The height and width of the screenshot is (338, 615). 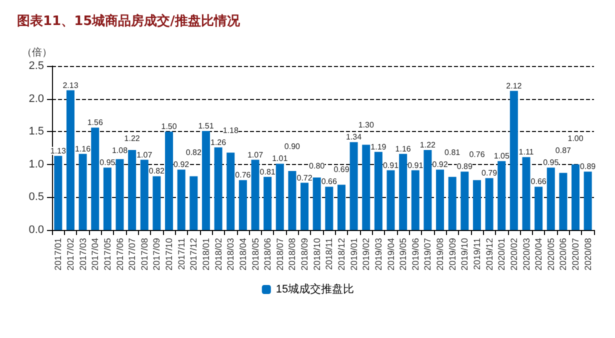 I want to click on y-tick-label: 0.5, so click(x=36, y=197).